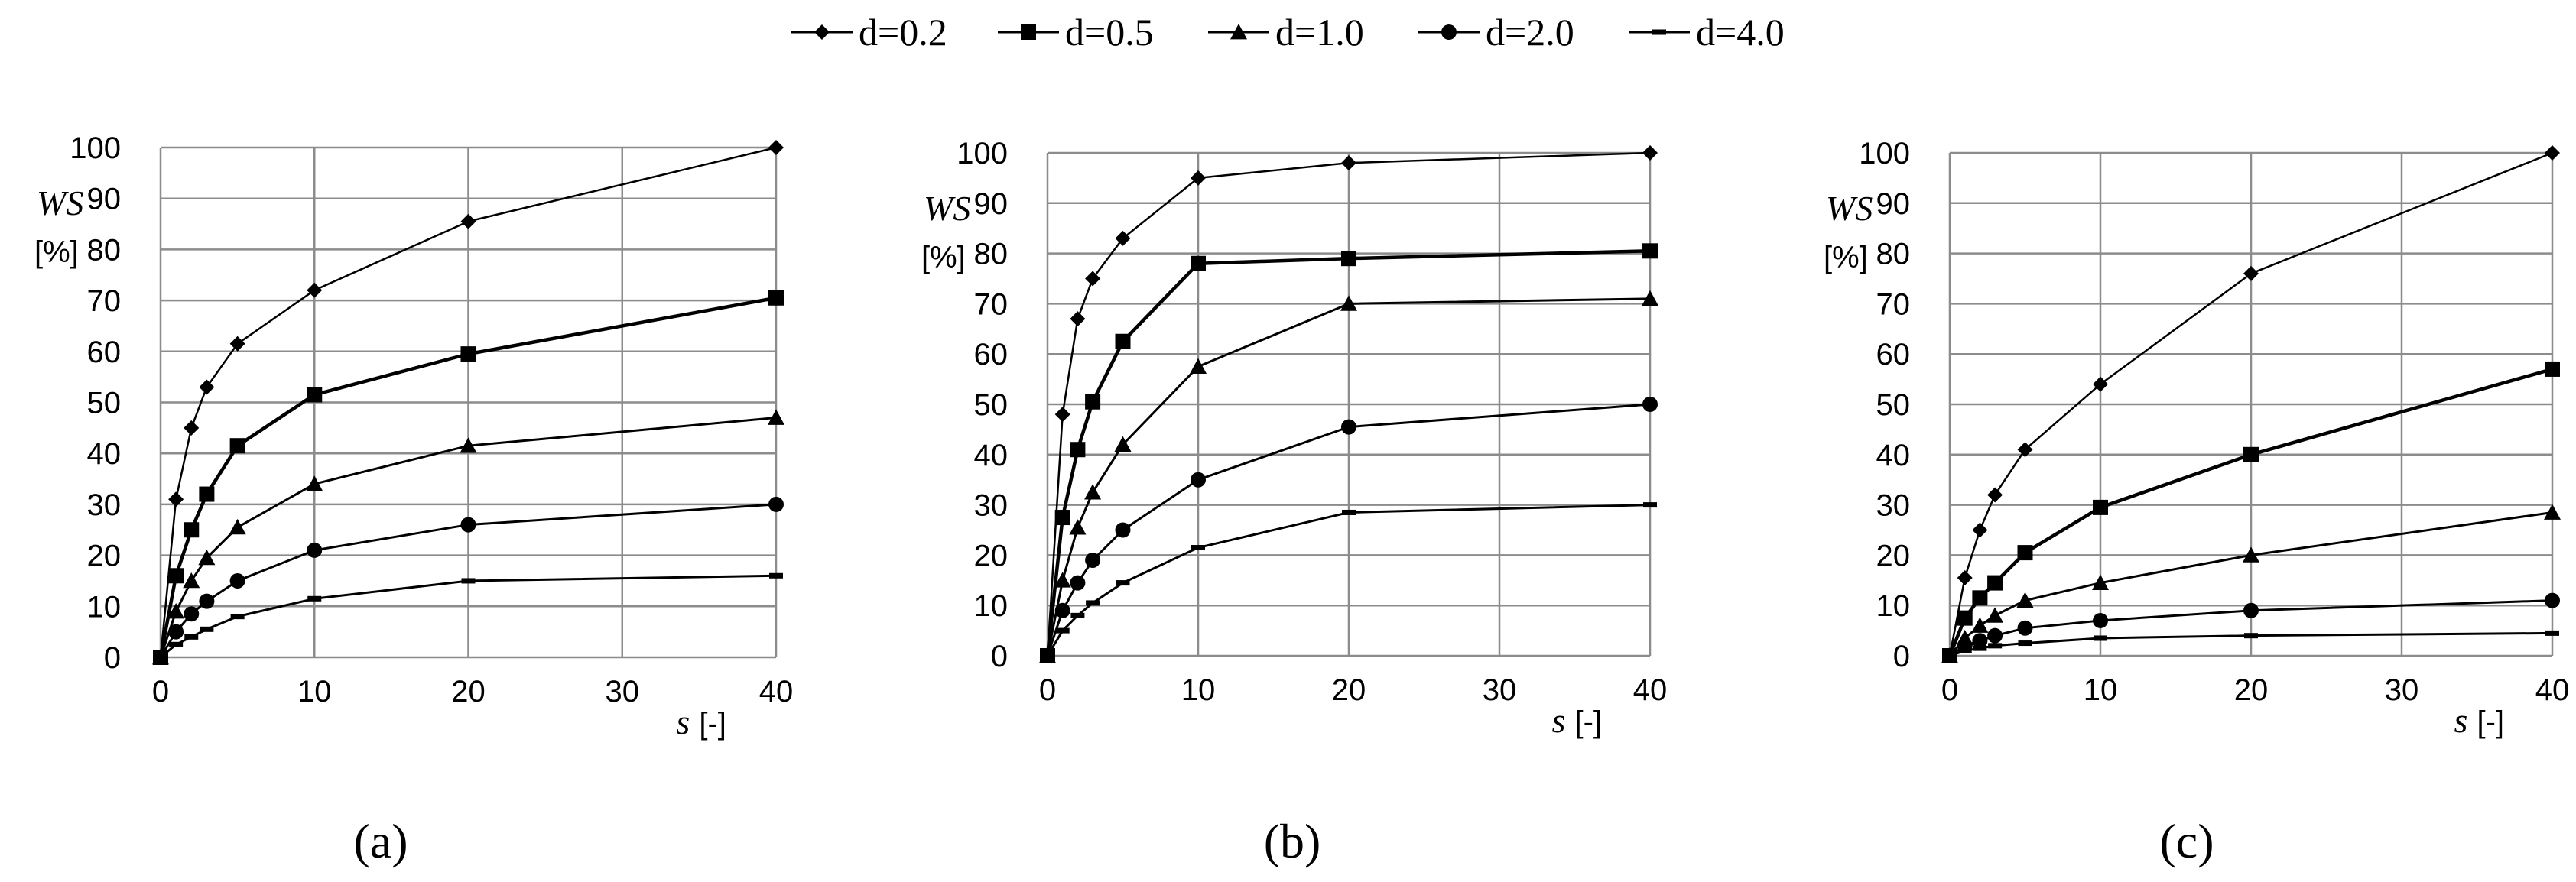 This screenshot has width=2576, height=882. I want to click on legend-label: d=4.0, so click(1741, 32).